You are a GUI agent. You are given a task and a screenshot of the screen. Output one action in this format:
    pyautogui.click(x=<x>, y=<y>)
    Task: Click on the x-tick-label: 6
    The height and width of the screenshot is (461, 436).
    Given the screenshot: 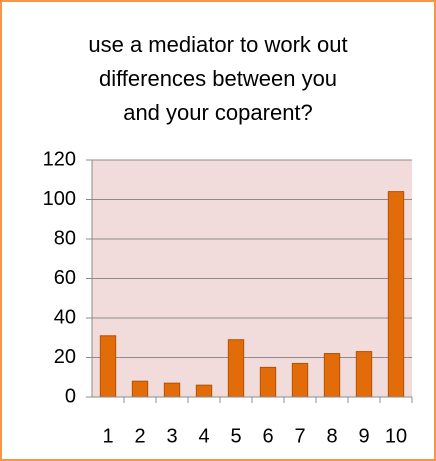 What is the action you would take?
    pyautogui.click(x=267, y=436)
    